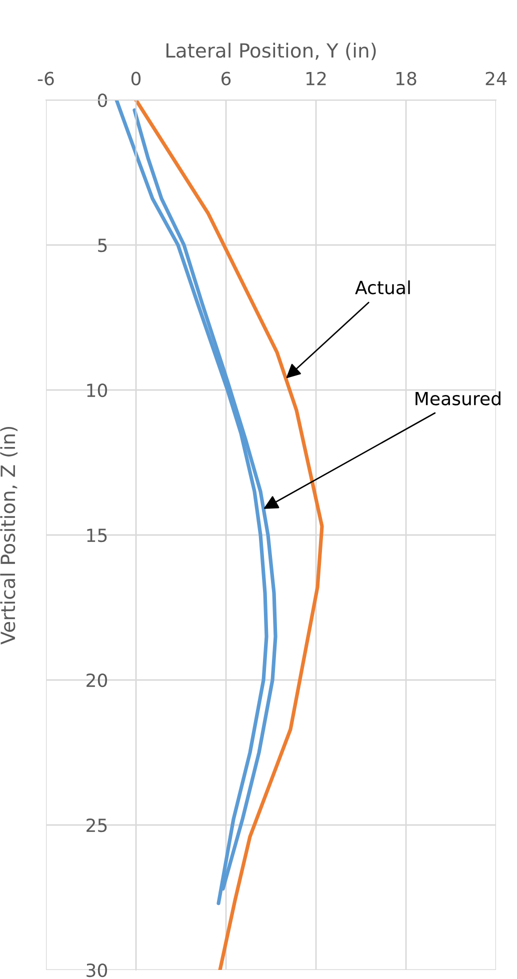 The width and height of the screenshot is (517, 979). Describe the element at coordinates (96, 825) in the screenshot. I see `y-tick-label: 25` at that location.